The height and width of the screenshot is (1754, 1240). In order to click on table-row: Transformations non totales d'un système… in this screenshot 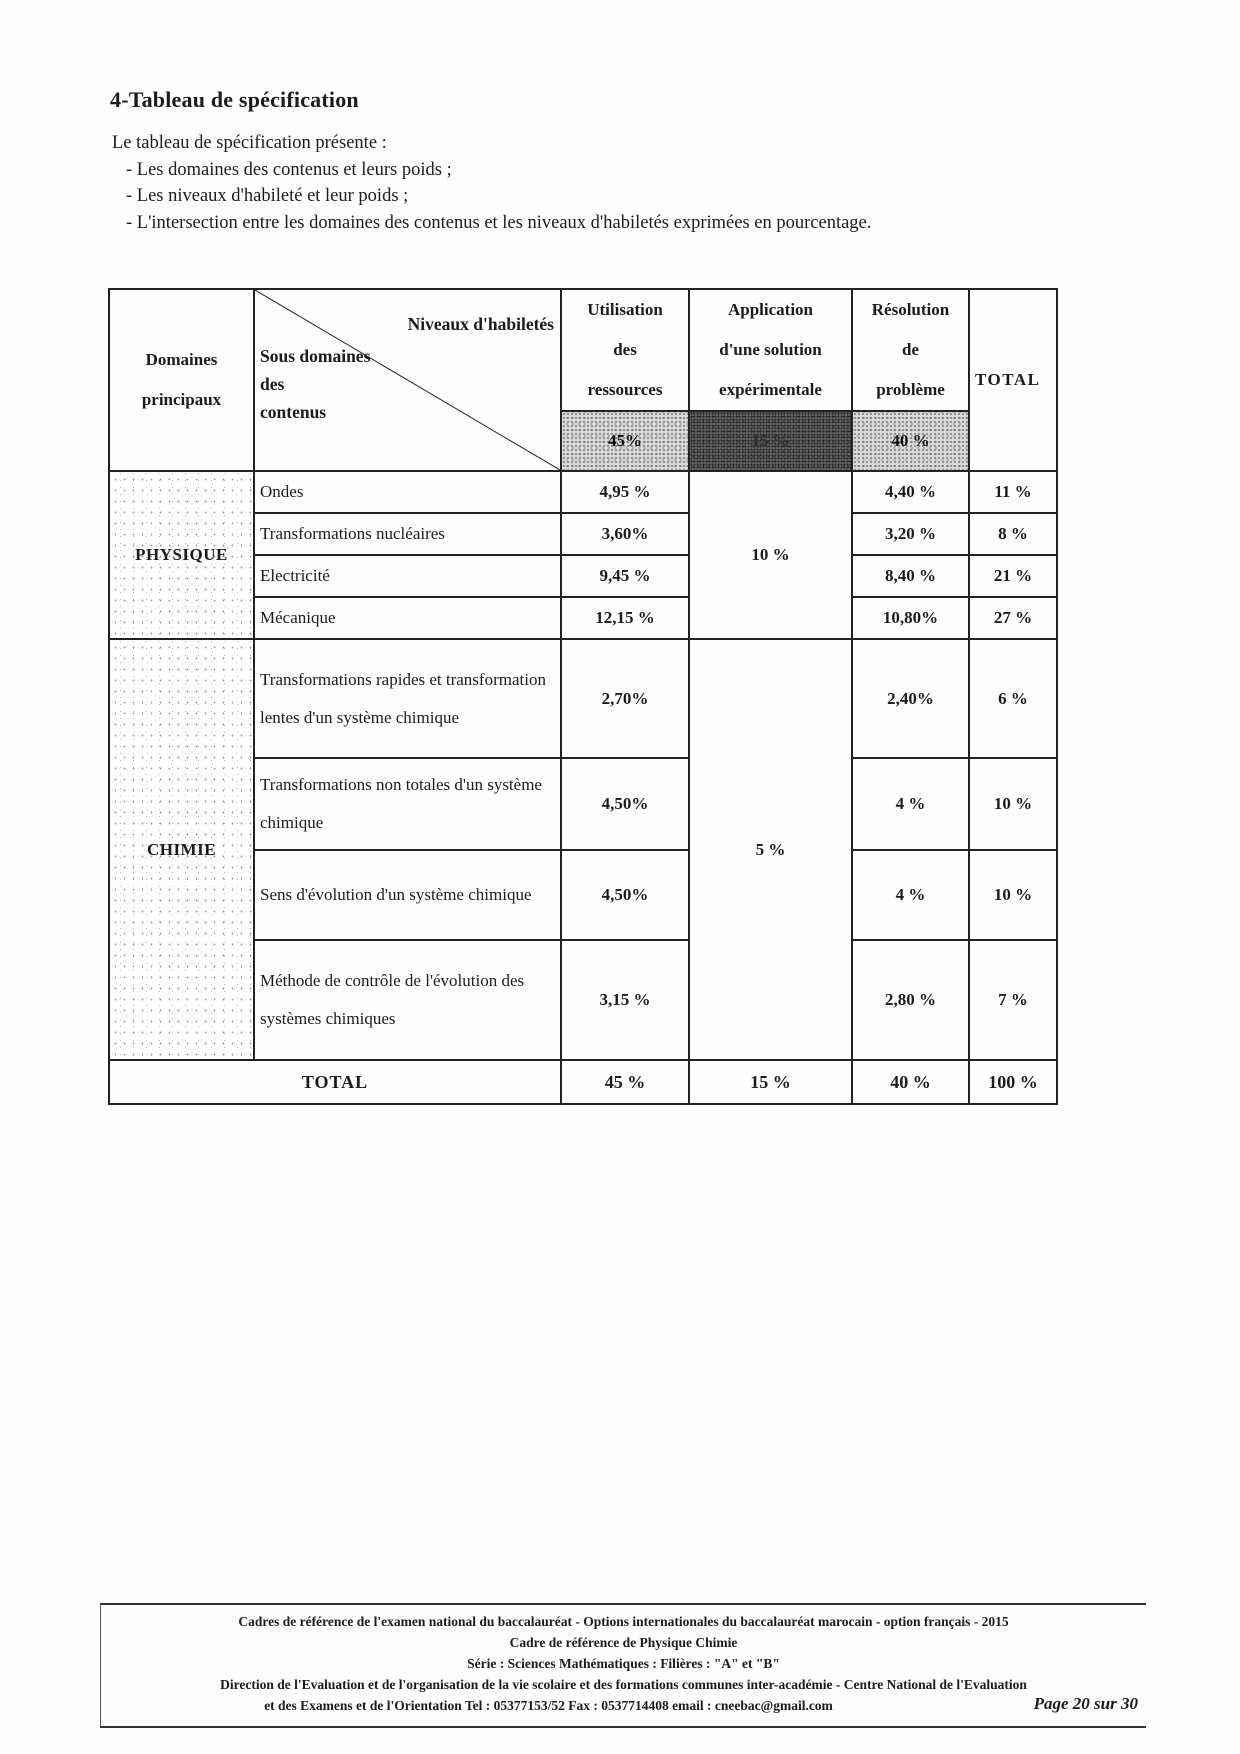, I will do `click(583, 804)`.